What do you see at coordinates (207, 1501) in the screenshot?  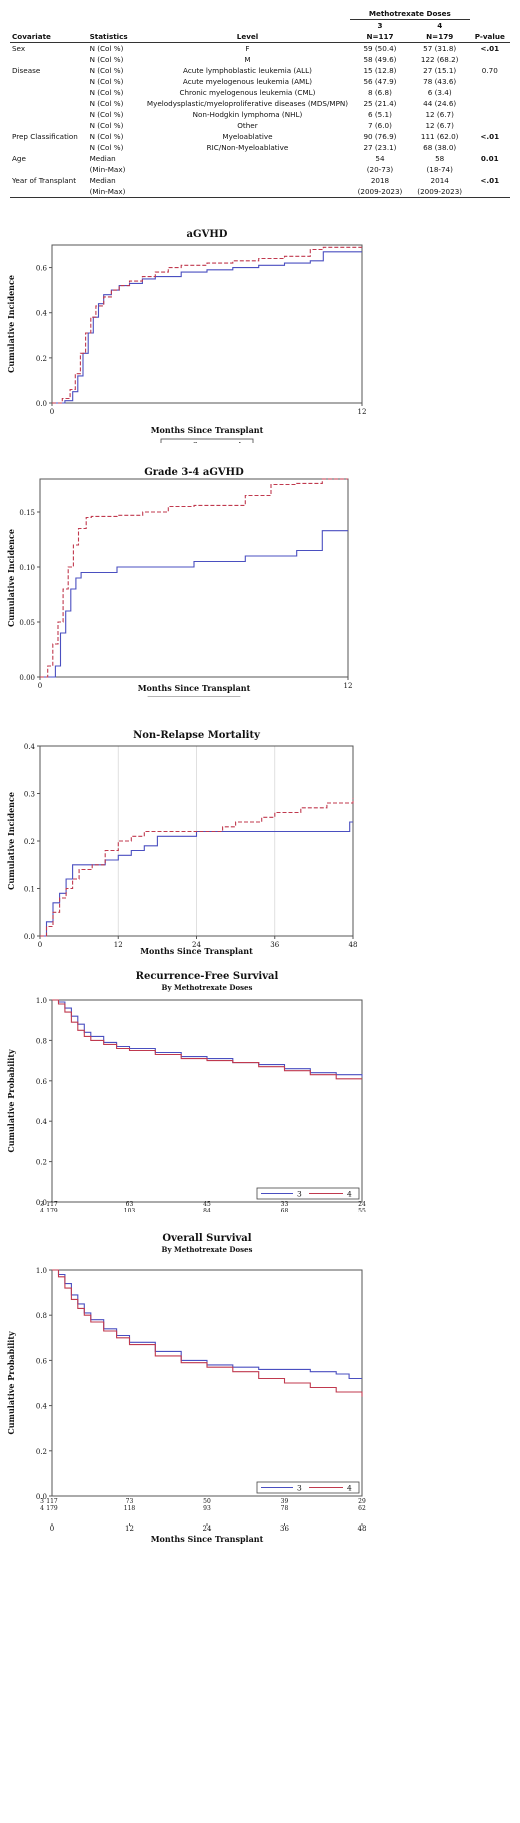 I see `risk-count: 50` at bounding box center [207, 1501].